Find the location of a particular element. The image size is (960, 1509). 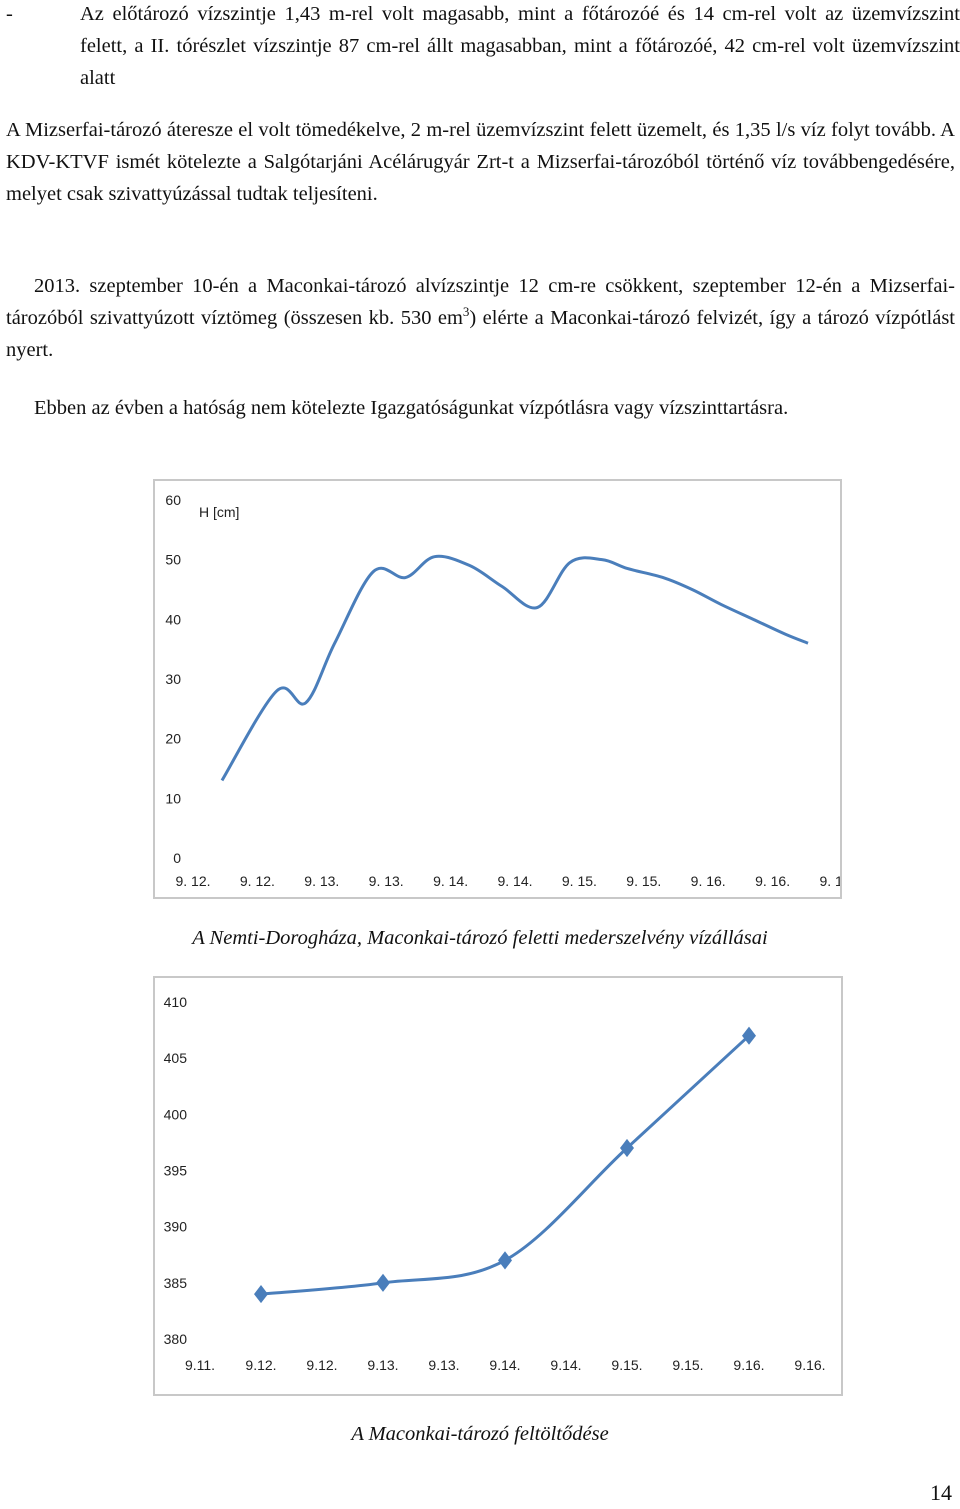

y-axis-label: H [cm] is located at coordinates (219, 512).